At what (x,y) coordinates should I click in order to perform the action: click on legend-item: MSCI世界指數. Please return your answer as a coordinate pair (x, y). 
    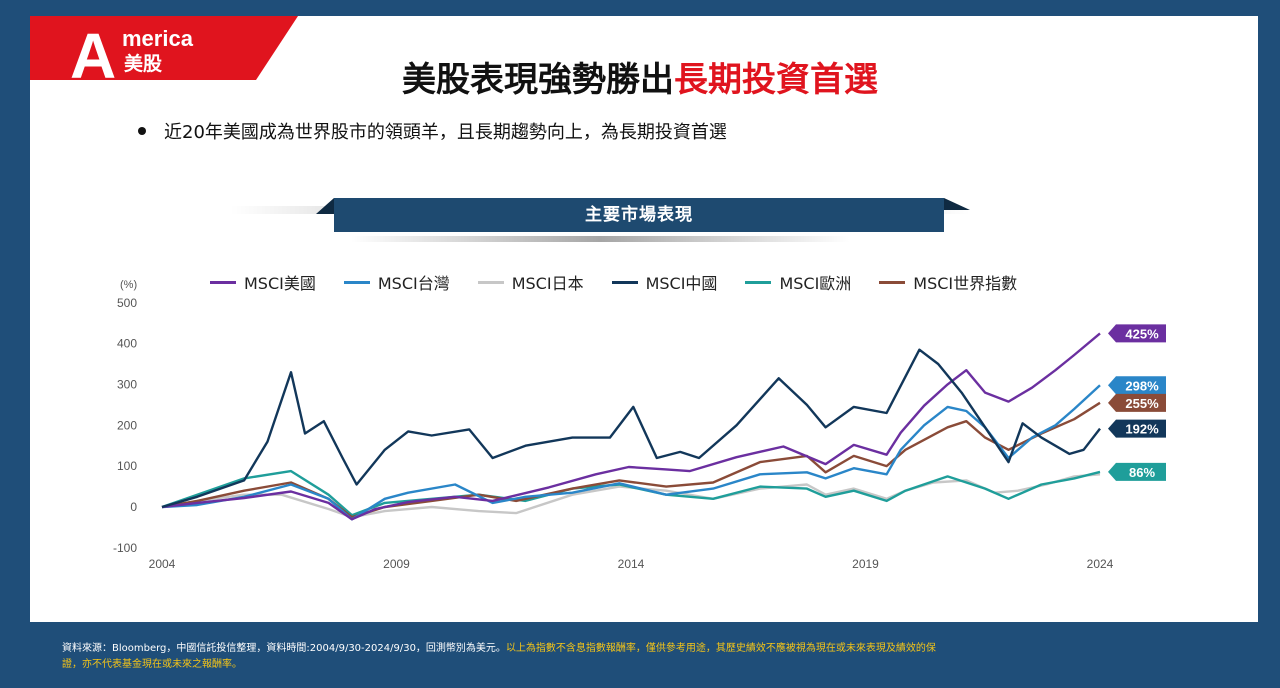
    Looking at the image, I should click on (948, 282).